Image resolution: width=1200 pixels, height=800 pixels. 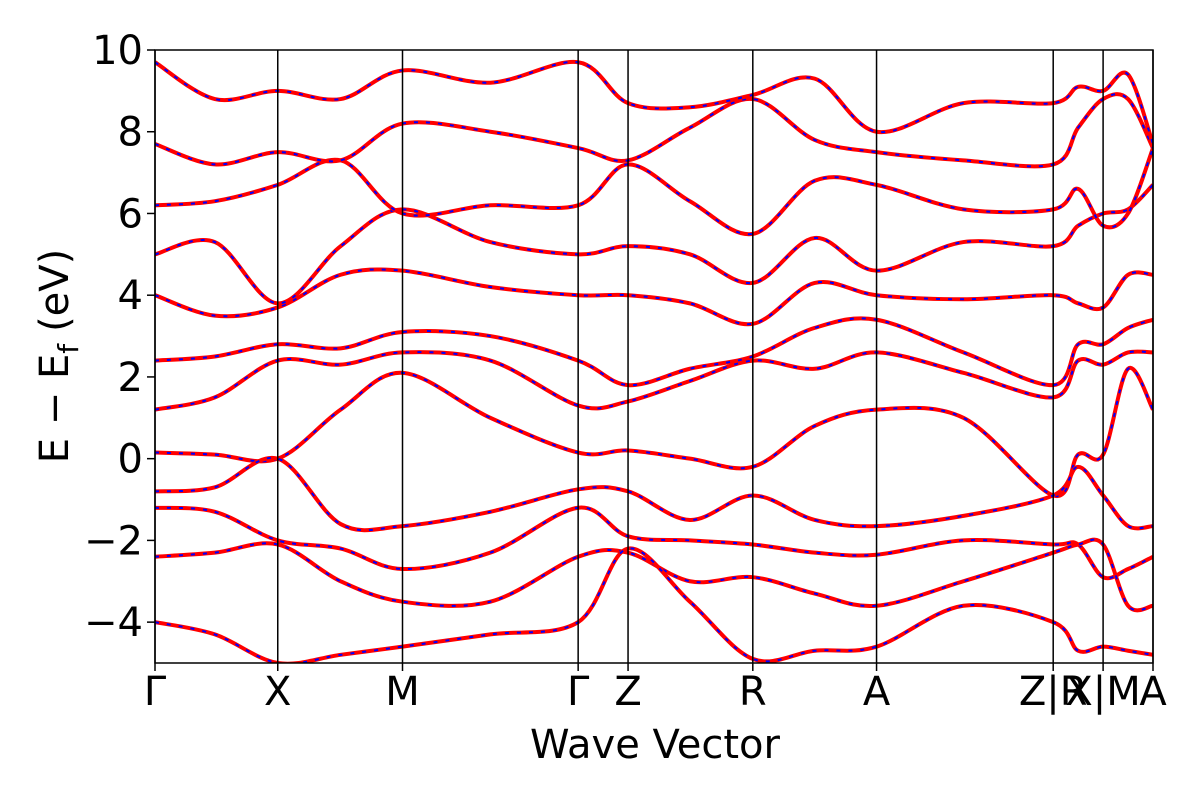 What do you see at coordinates (117, 51) in the screenshot?
I see `y-tick-label: 10` at bounding box center [117, 51].